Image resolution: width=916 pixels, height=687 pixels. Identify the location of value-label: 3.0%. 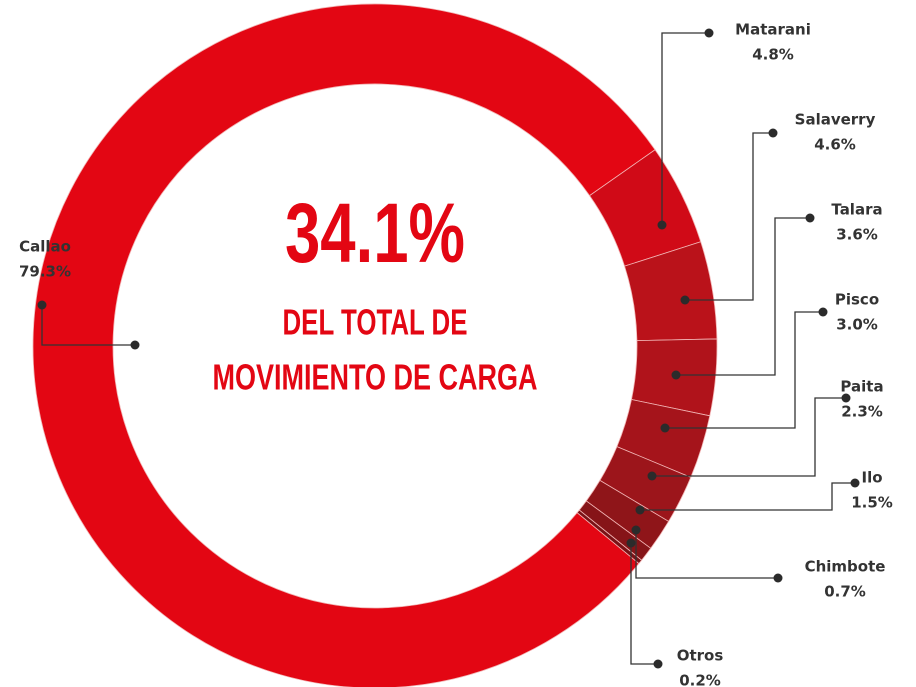
(857, 325).